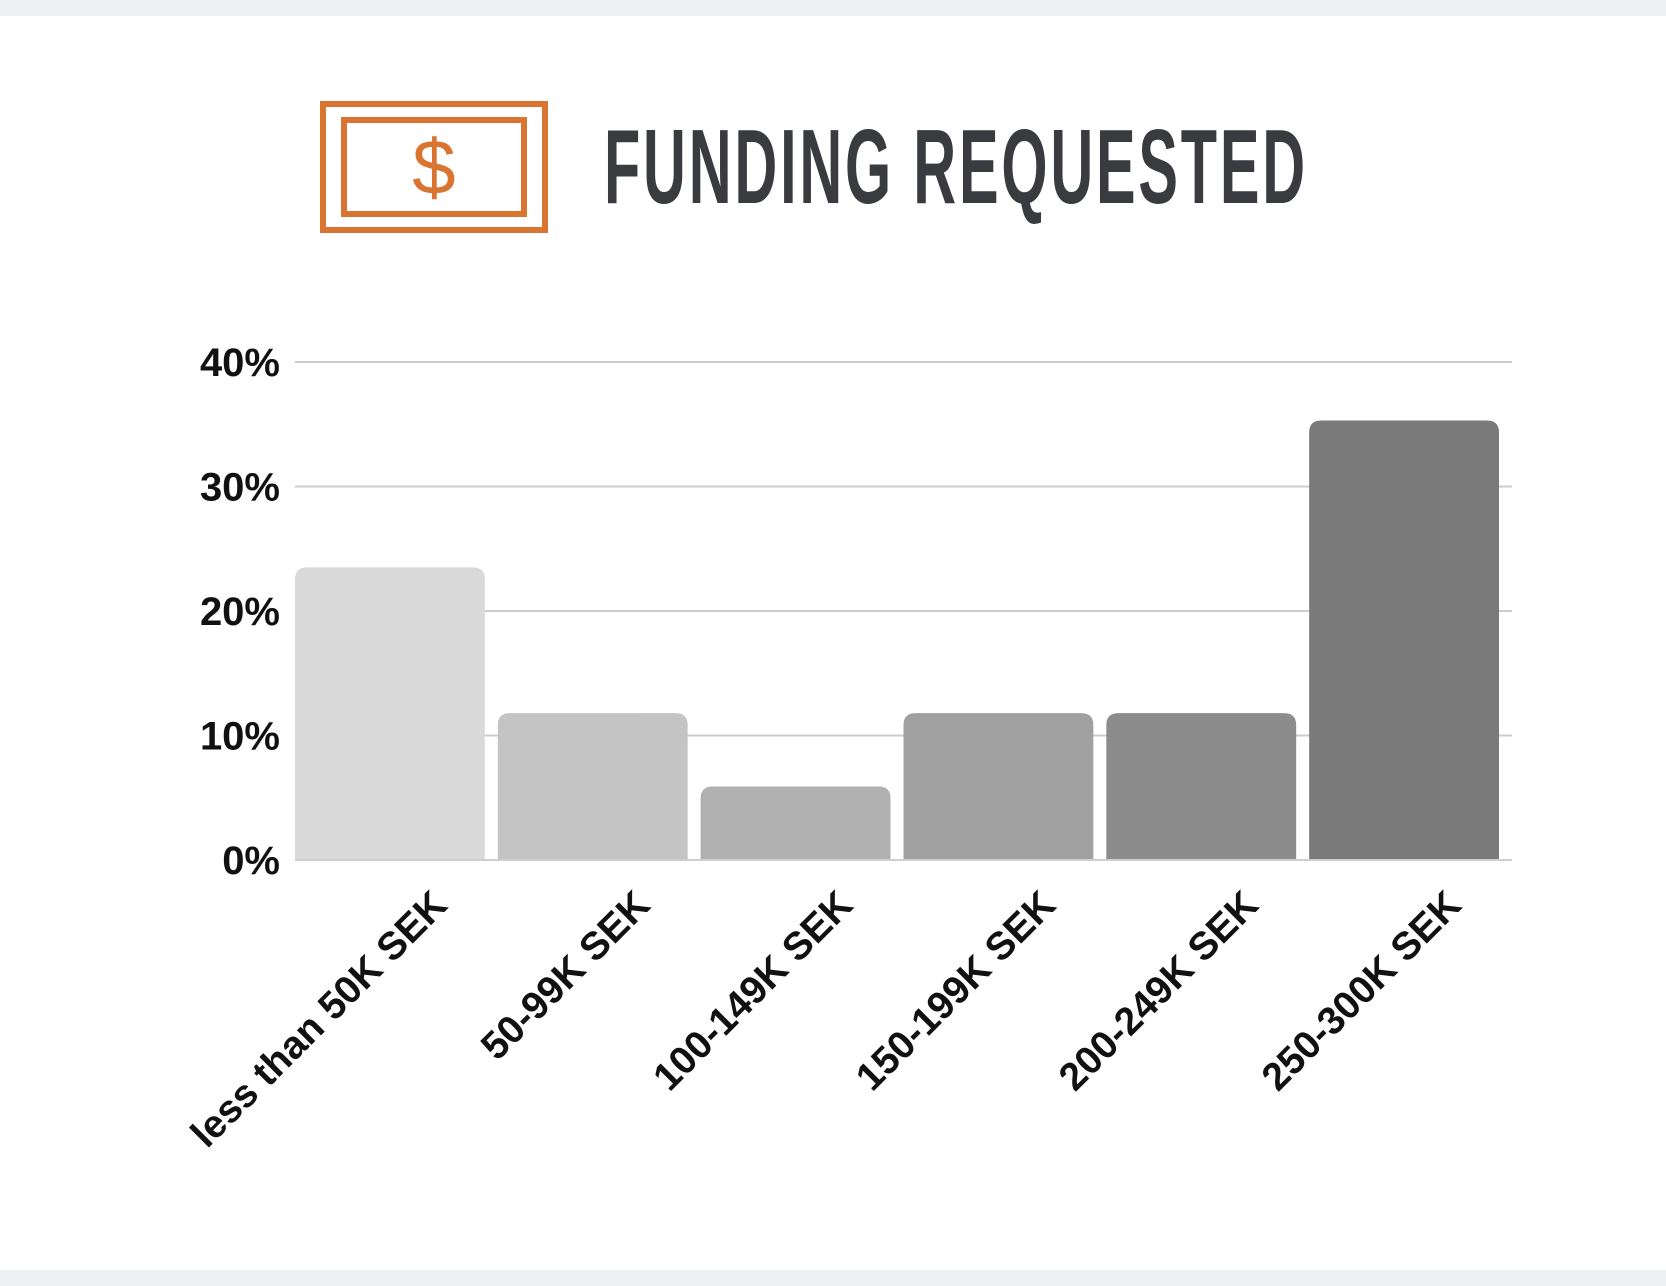 Image resolution: width=1666 pixels, height=1286 pixels. I want to click on y-tick-label: 10%, so click(240, 737).